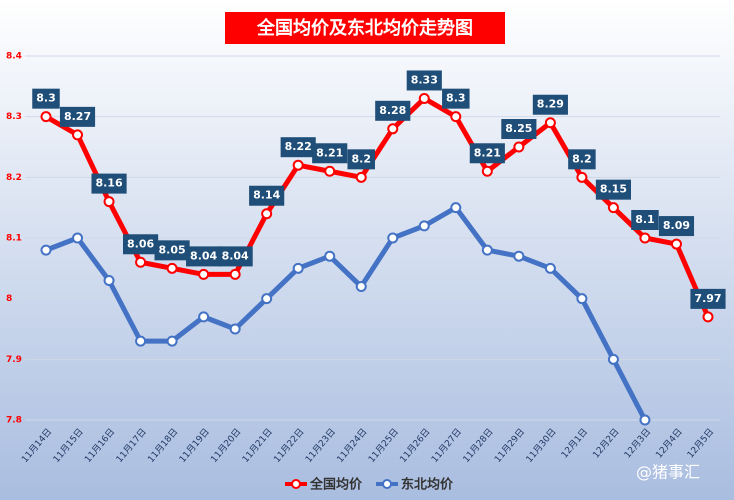 The width and height of the screenshot is (734, 500). I want to click on data-label-text: 8.27, so click(77, 116).